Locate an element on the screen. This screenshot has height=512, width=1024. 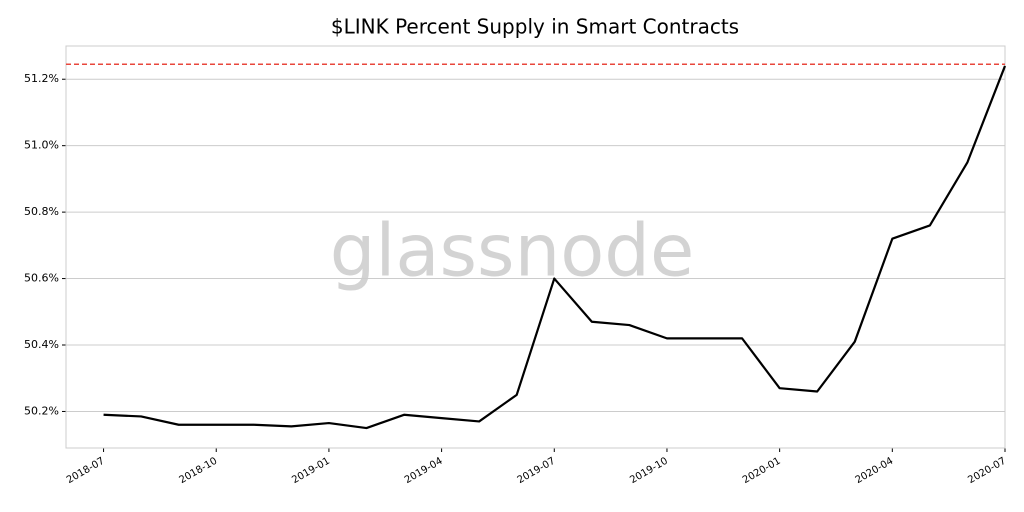
x-tick-label: 2019-07 is located at coordinates (537, 471).